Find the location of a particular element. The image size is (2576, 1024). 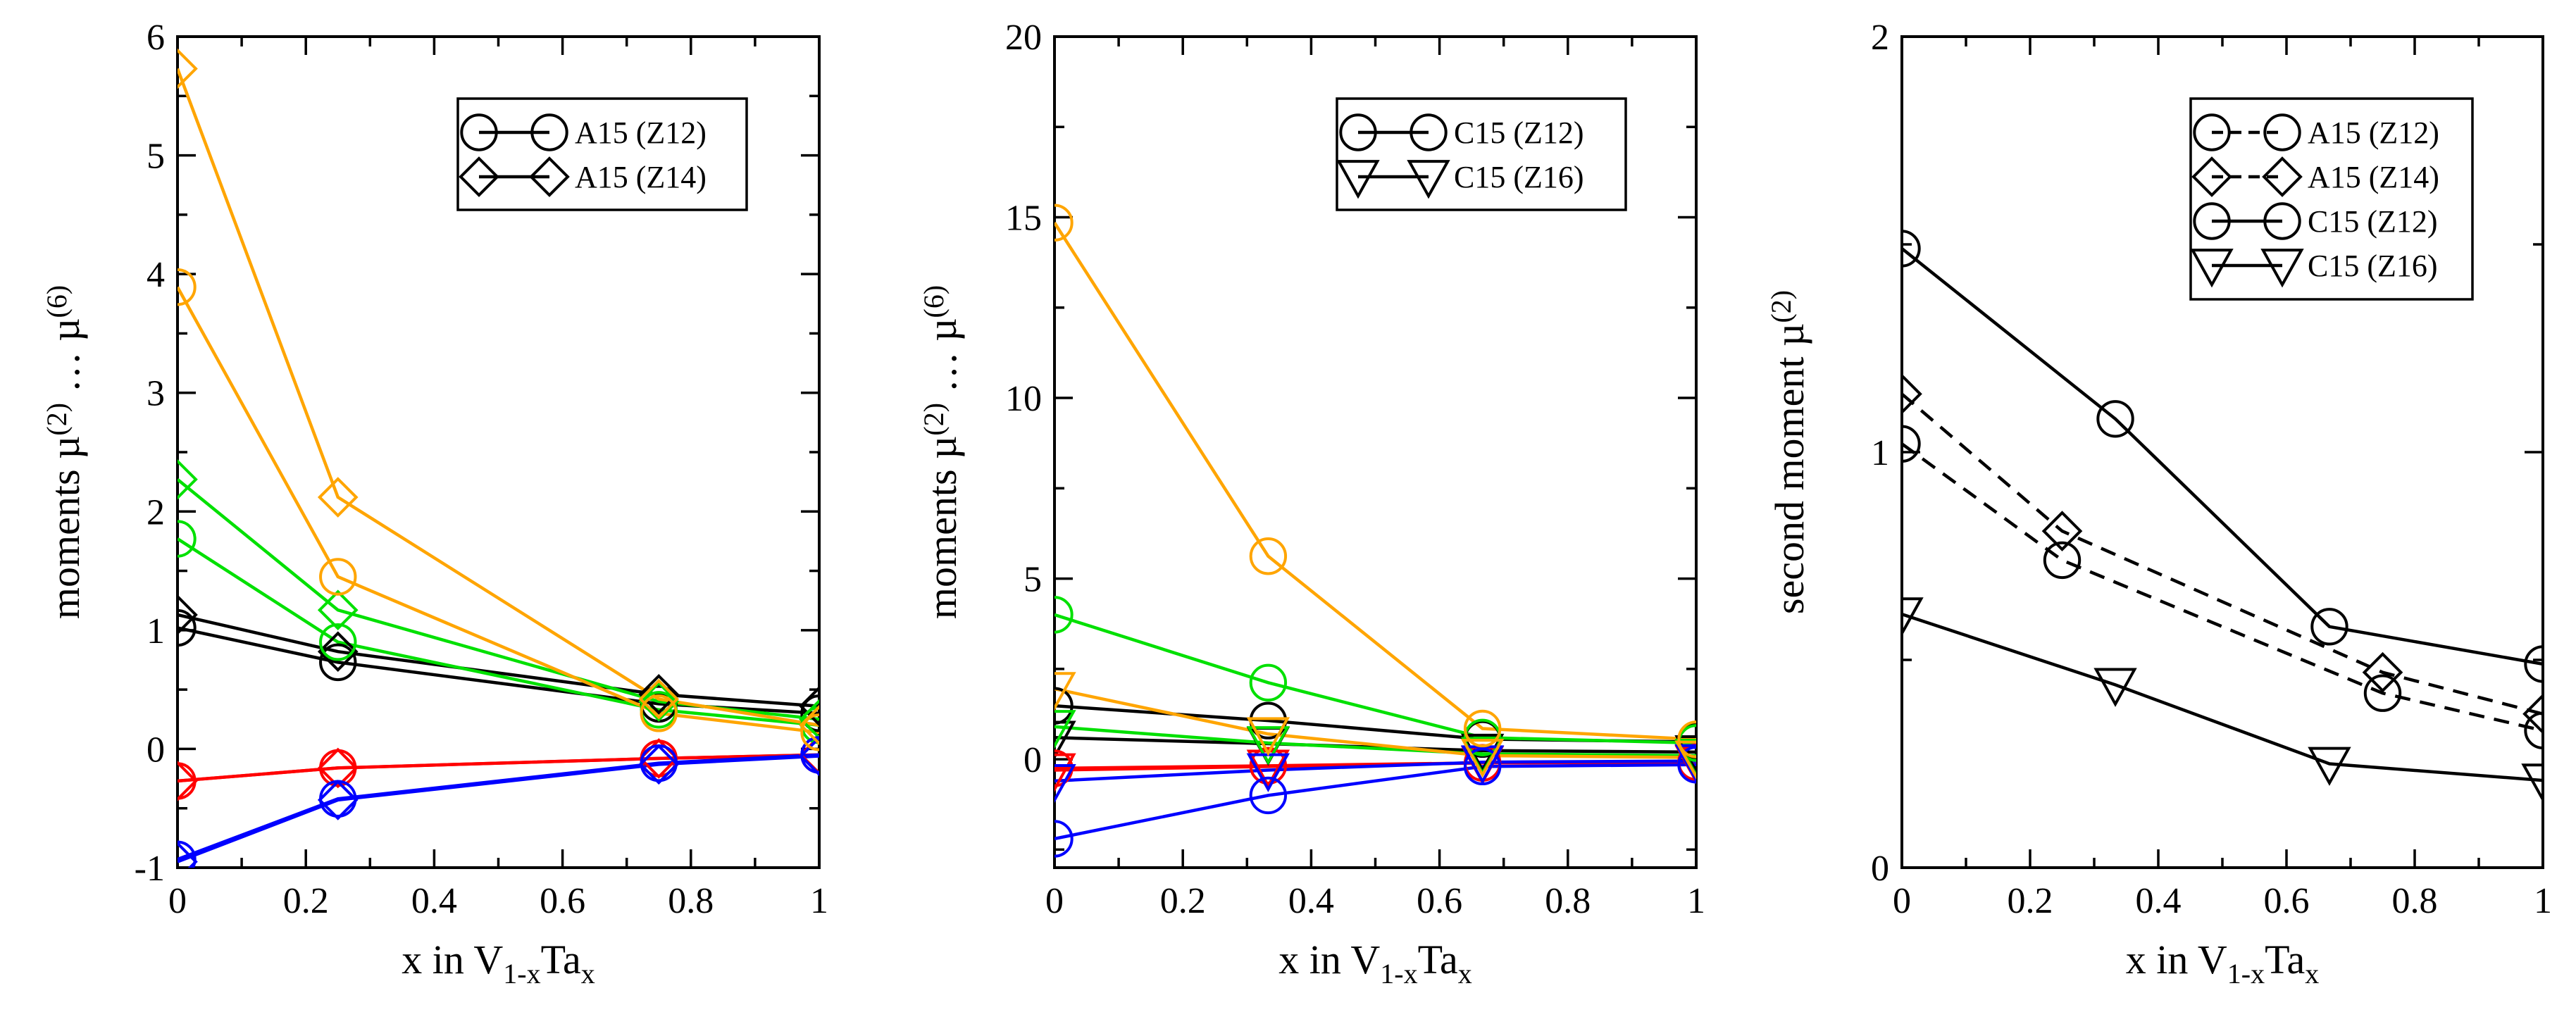

legend: A15 (Z12) A15 (Z14) C15 (Z12) C15 (Z16) is located at coordinates (2331, 199).